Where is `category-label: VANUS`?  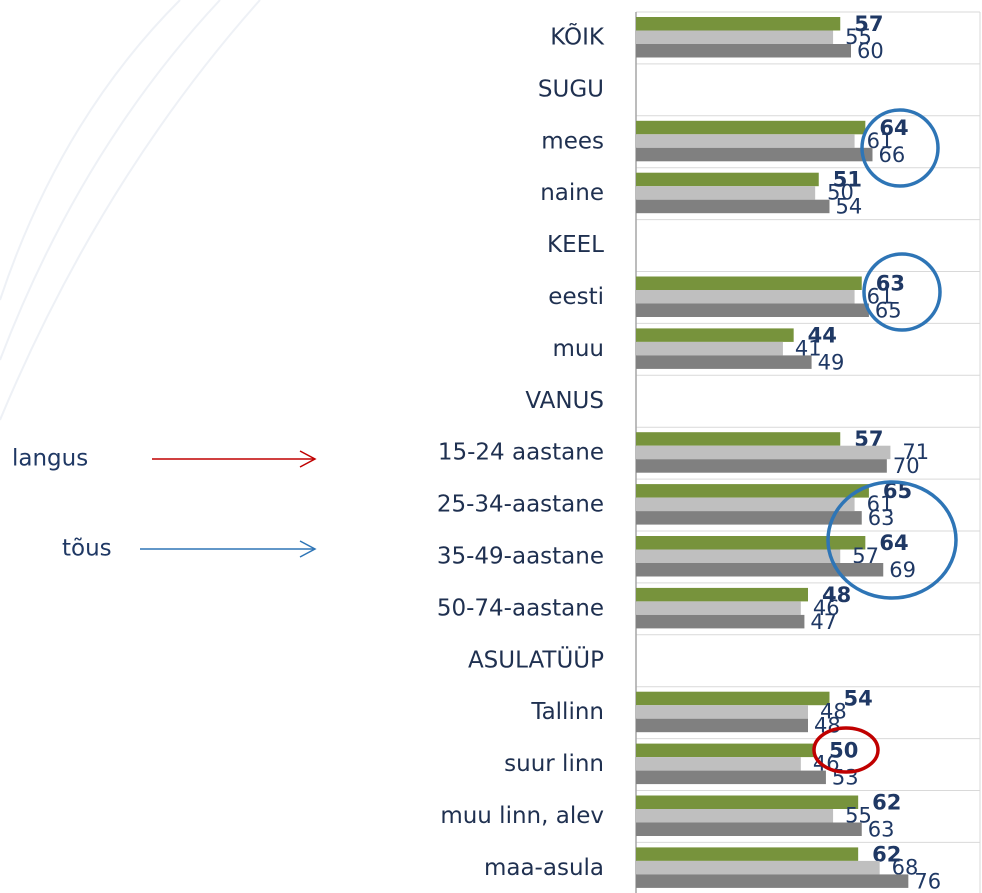 category-label: VANUS is located at coordinates (564, 401).